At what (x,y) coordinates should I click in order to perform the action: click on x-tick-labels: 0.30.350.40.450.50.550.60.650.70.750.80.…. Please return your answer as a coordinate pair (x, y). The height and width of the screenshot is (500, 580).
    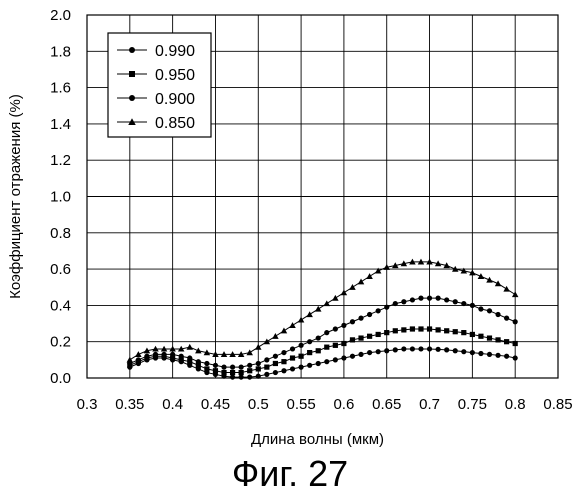
    Looking at the image, I should click on (325, 404).